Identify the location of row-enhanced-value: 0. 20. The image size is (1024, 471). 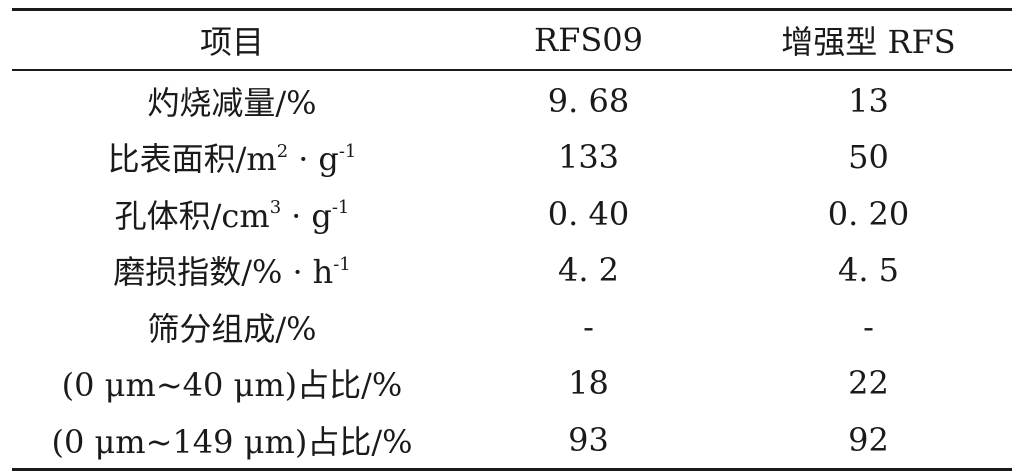
(868, 213).